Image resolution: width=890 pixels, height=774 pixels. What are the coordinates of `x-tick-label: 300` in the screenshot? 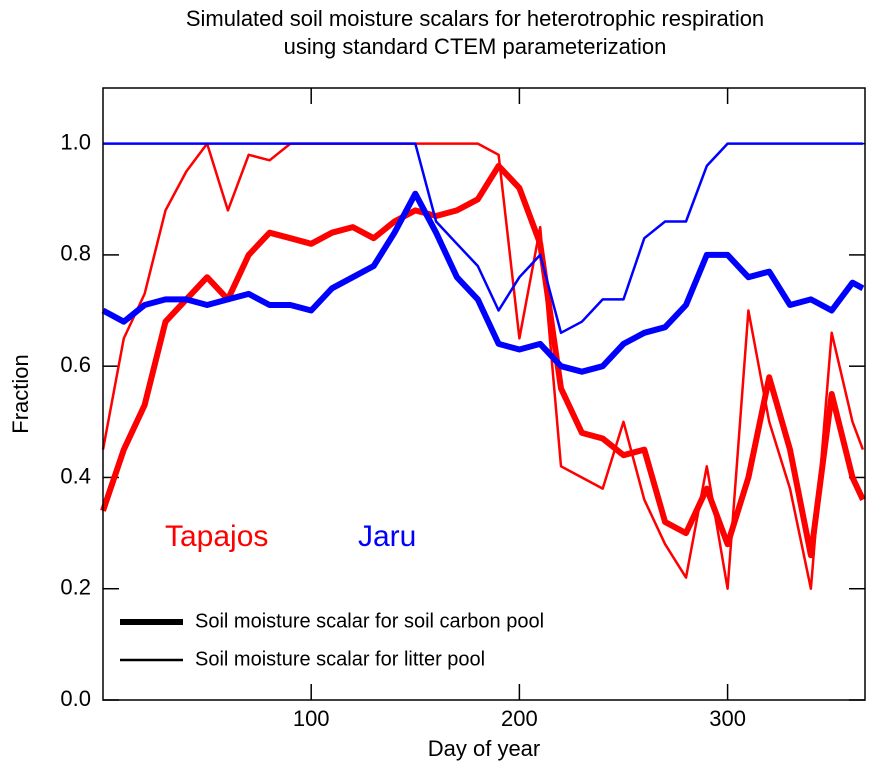 It's located at (727, 718).